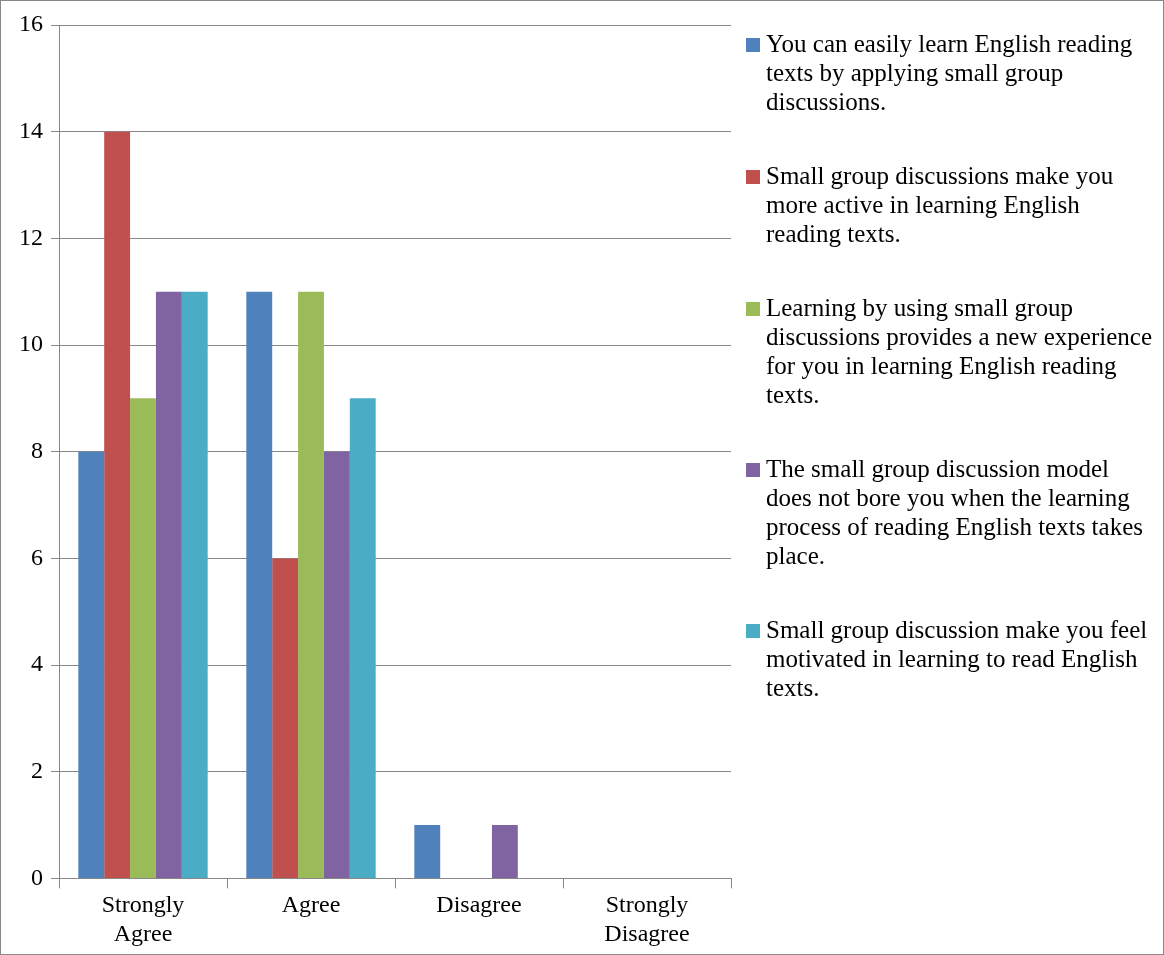  I want to click on x-tick-label: Strongly Agree, so click(143, 918).